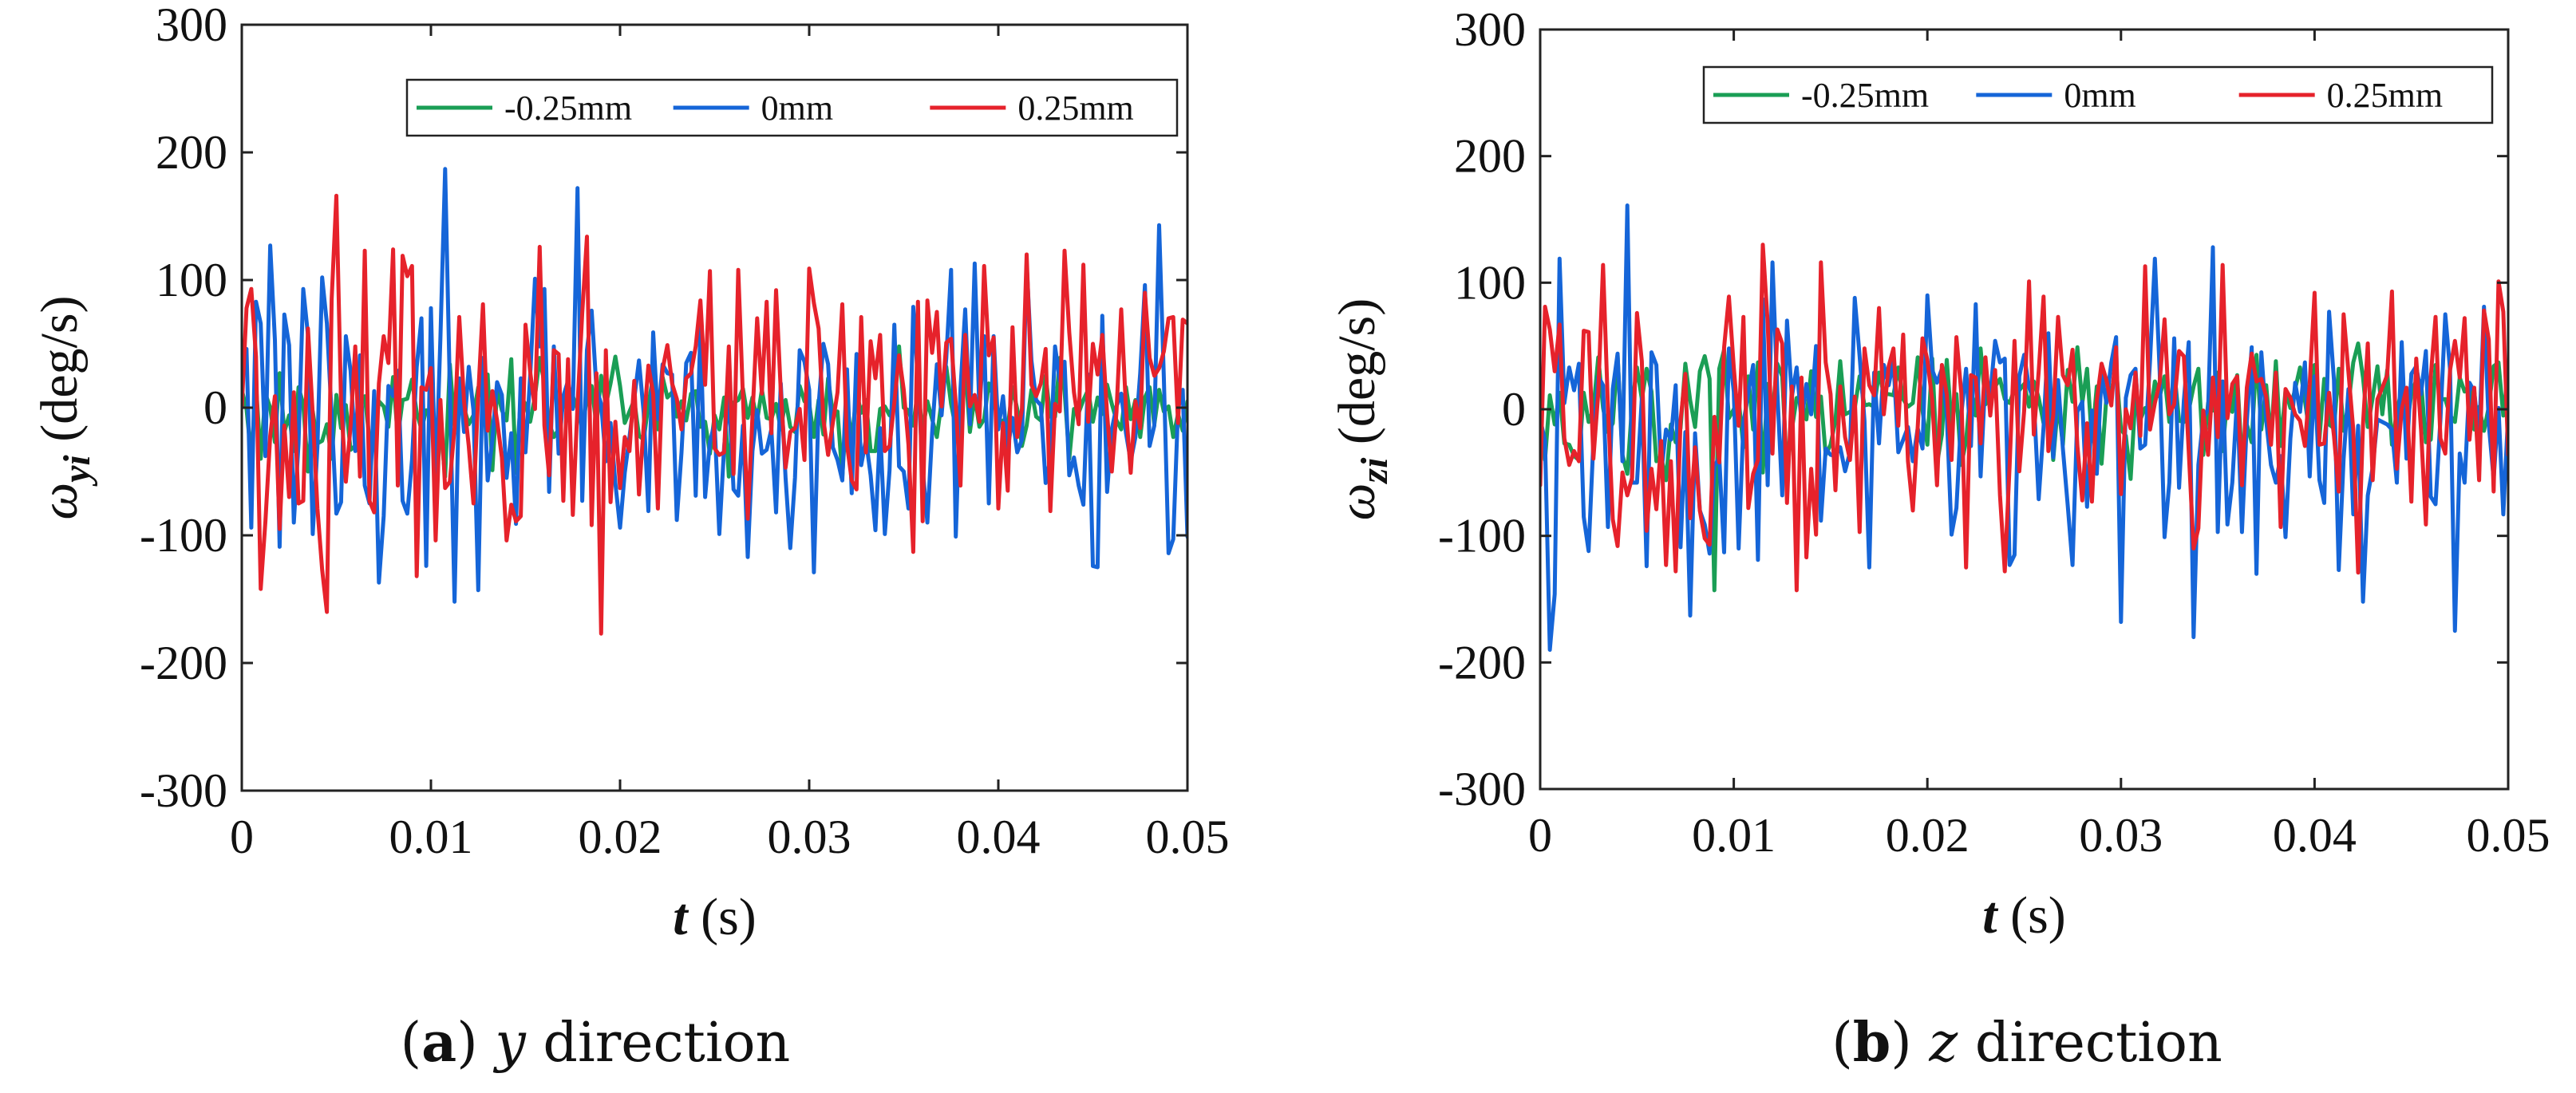 This screenshot has height=1093, width=2576. What do you see at coordinates (1374, 471) in the screenshot?
I see `y-axis-label-sub: zi` at bounding box center [1374, 471].